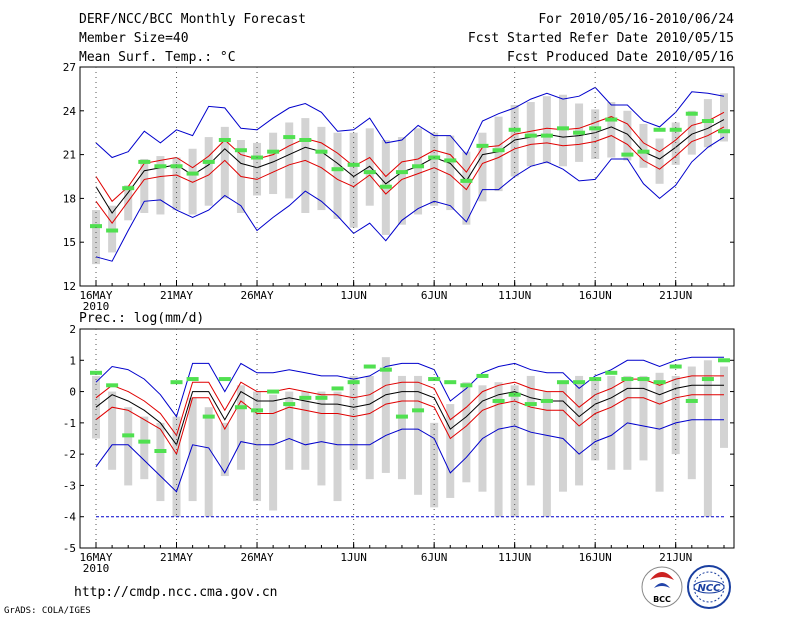 This screenshot has width=800, height=618. What do you see at coordinates (256, 295) in the screenshot?
I see `temperature-x-tick-label: 26MAY` at bounding box center [256, 295].